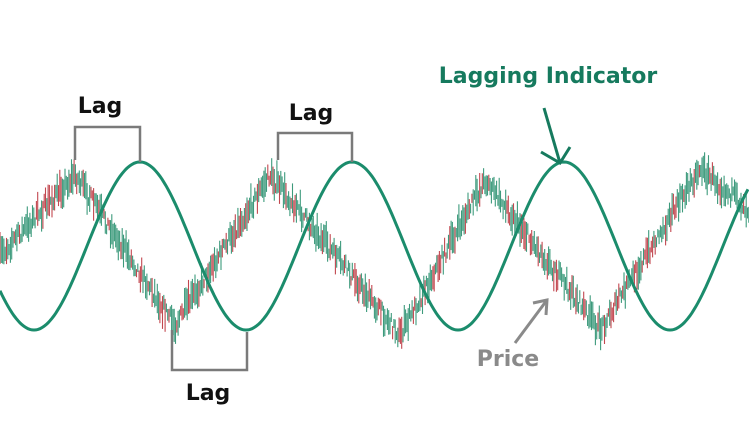 This screenshot has width=749, height=428. Describe the element at coordinates (315, 146) in the screenshot. I see `lag-bracket-top-middle` at that location.